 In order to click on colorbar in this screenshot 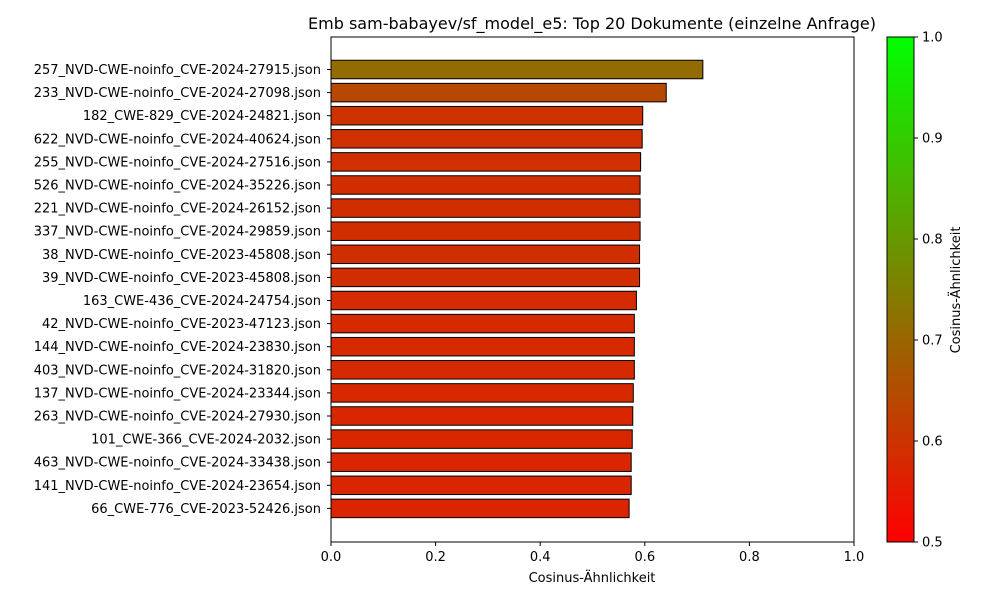, I will do `click(900, 289)`.